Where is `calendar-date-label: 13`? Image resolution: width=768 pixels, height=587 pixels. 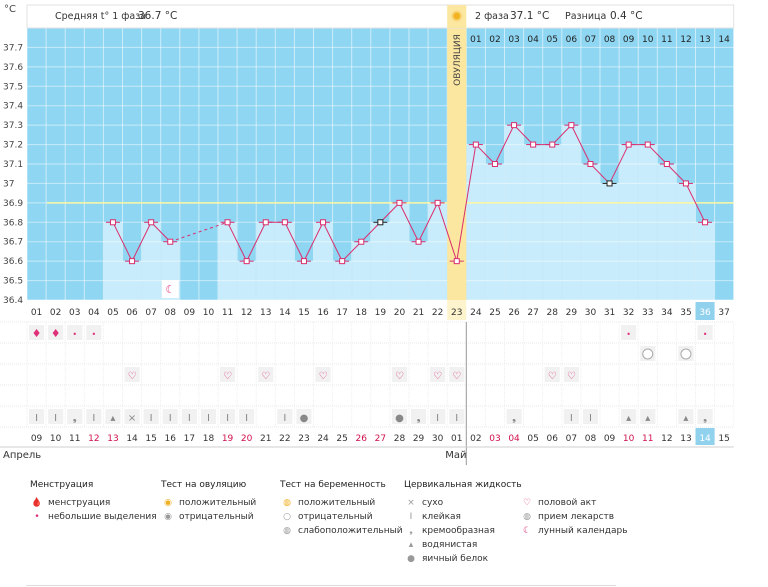
calendar-date-label: 13 is located at coordinates (112, 439).